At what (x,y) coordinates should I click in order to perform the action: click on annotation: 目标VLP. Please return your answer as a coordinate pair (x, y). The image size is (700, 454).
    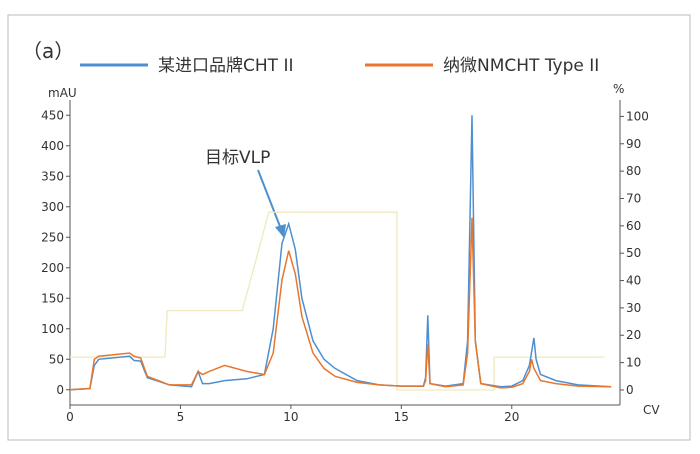
    Looking at the image, I should click on (237, 158).